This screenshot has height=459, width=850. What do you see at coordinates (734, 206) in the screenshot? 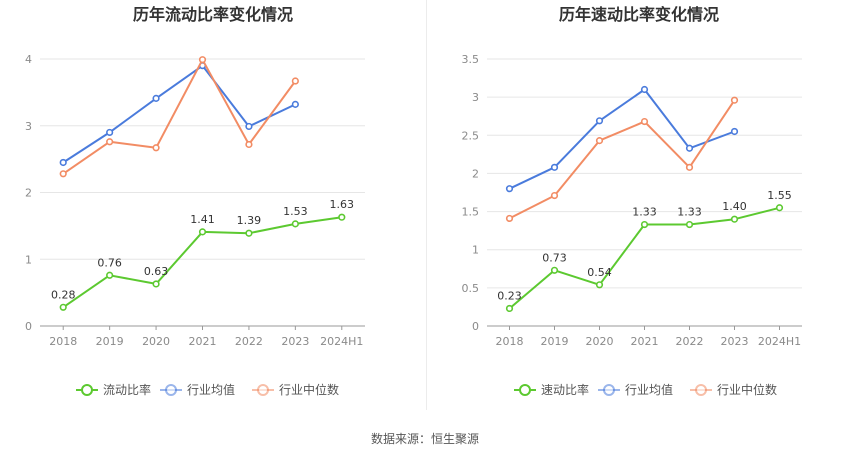
I see `data-label: 1.40` at bounding box center [734, 206].